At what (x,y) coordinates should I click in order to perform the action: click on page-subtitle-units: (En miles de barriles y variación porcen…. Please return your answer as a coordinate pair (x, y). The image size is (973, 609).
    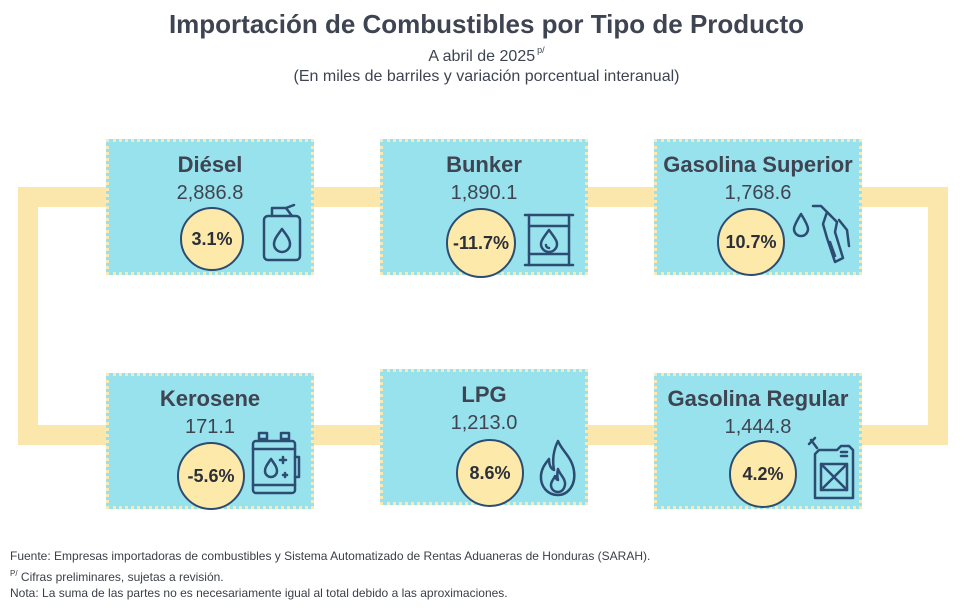
    Looking at the image, I should click on (486, 76).